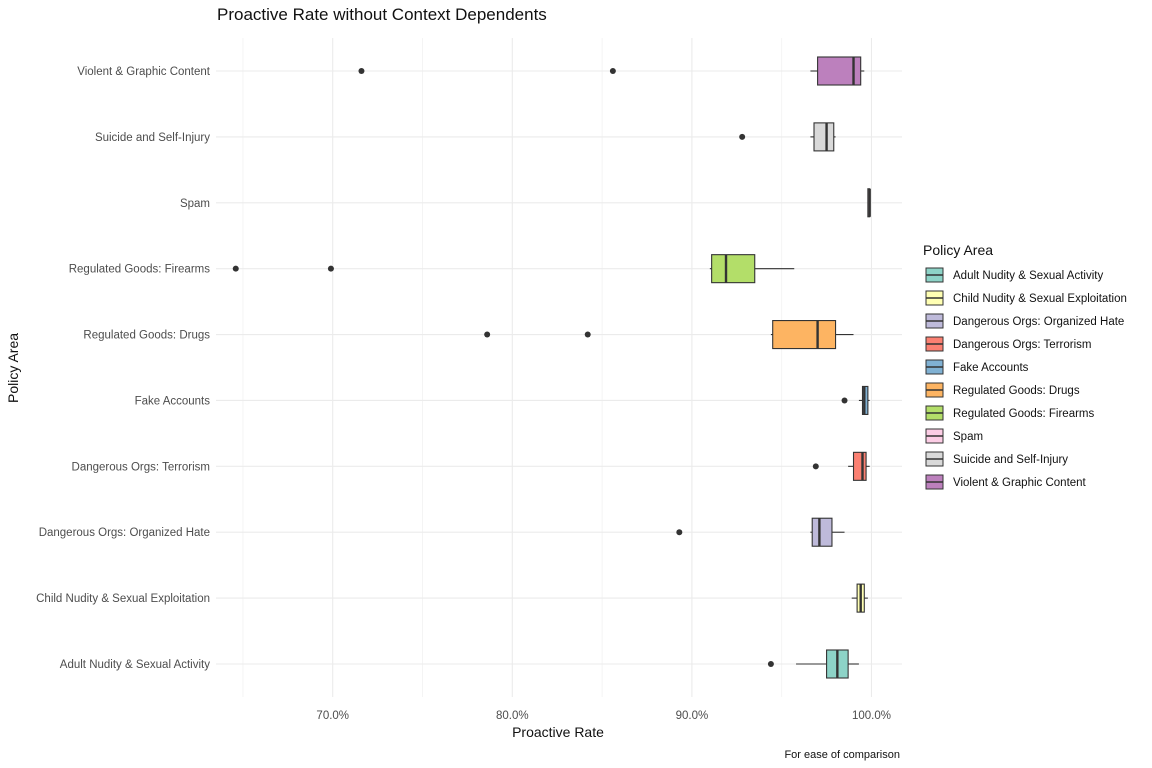  Describe the element at coordinates (958, 250) in the screenshot. I see `legend-title: Policy Area` at that location.